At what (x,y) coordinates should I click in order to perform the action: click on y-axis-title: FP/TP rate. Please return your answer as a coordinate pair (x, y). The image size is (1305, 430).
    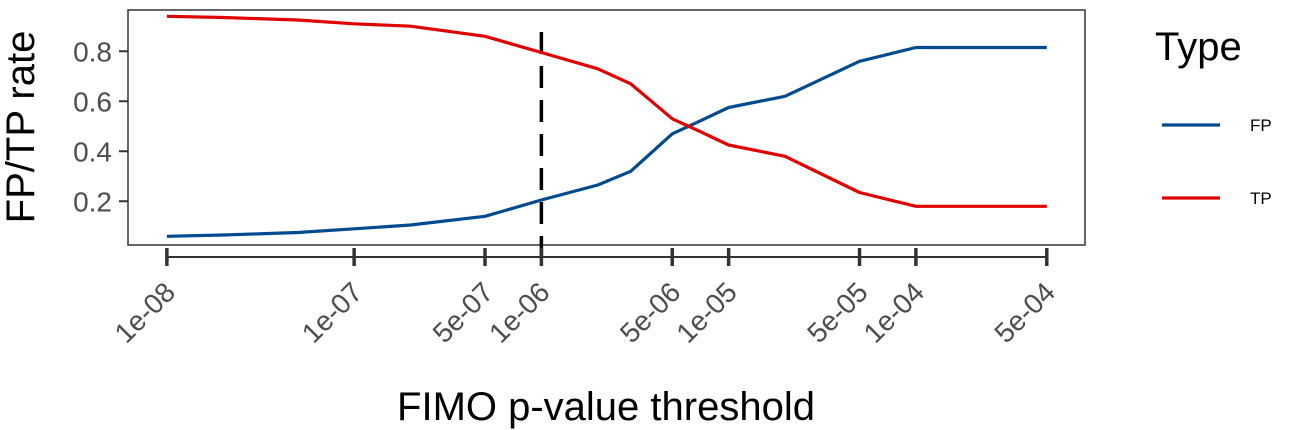
    Looking at the image, I should click on (21, 127).